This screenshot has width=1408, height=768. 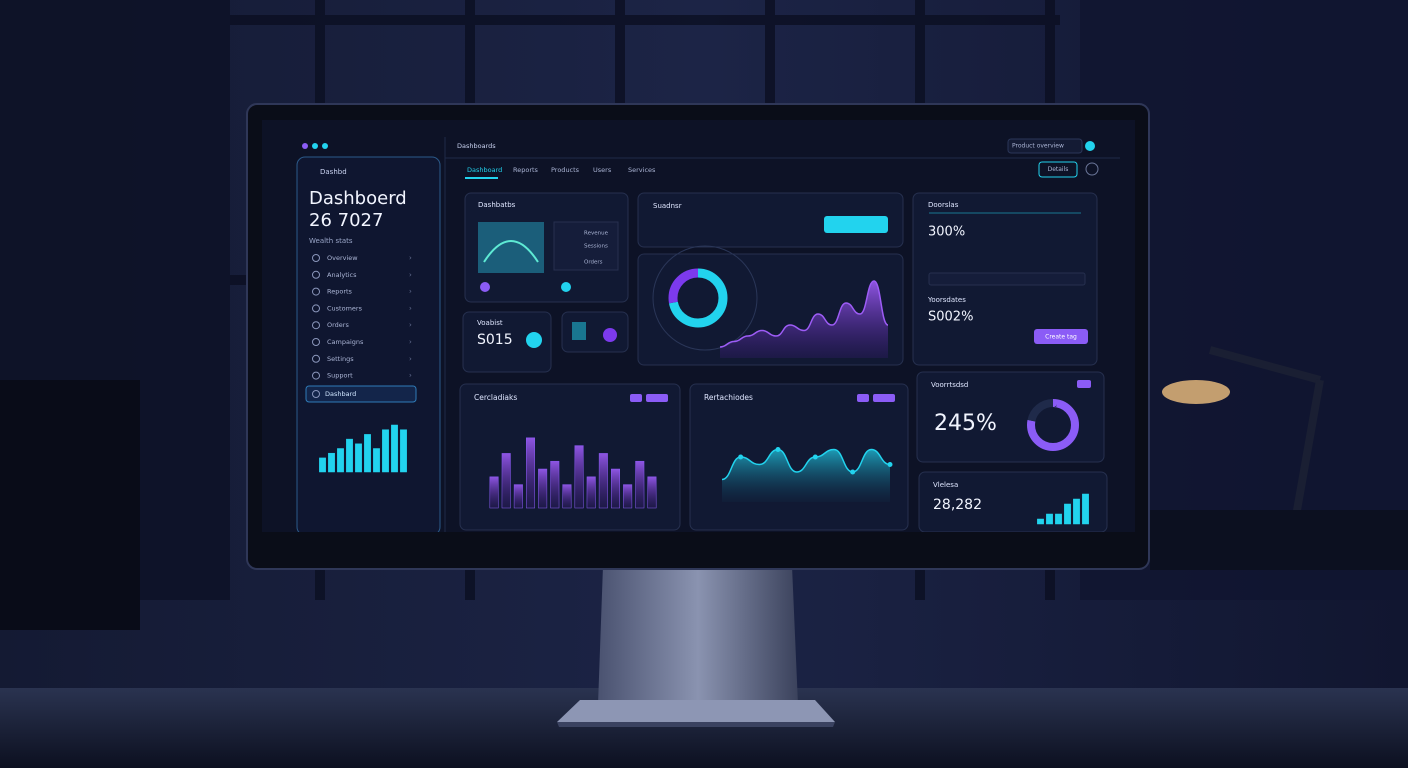 I want to click on info-bar, so click(x=1007, y=279).